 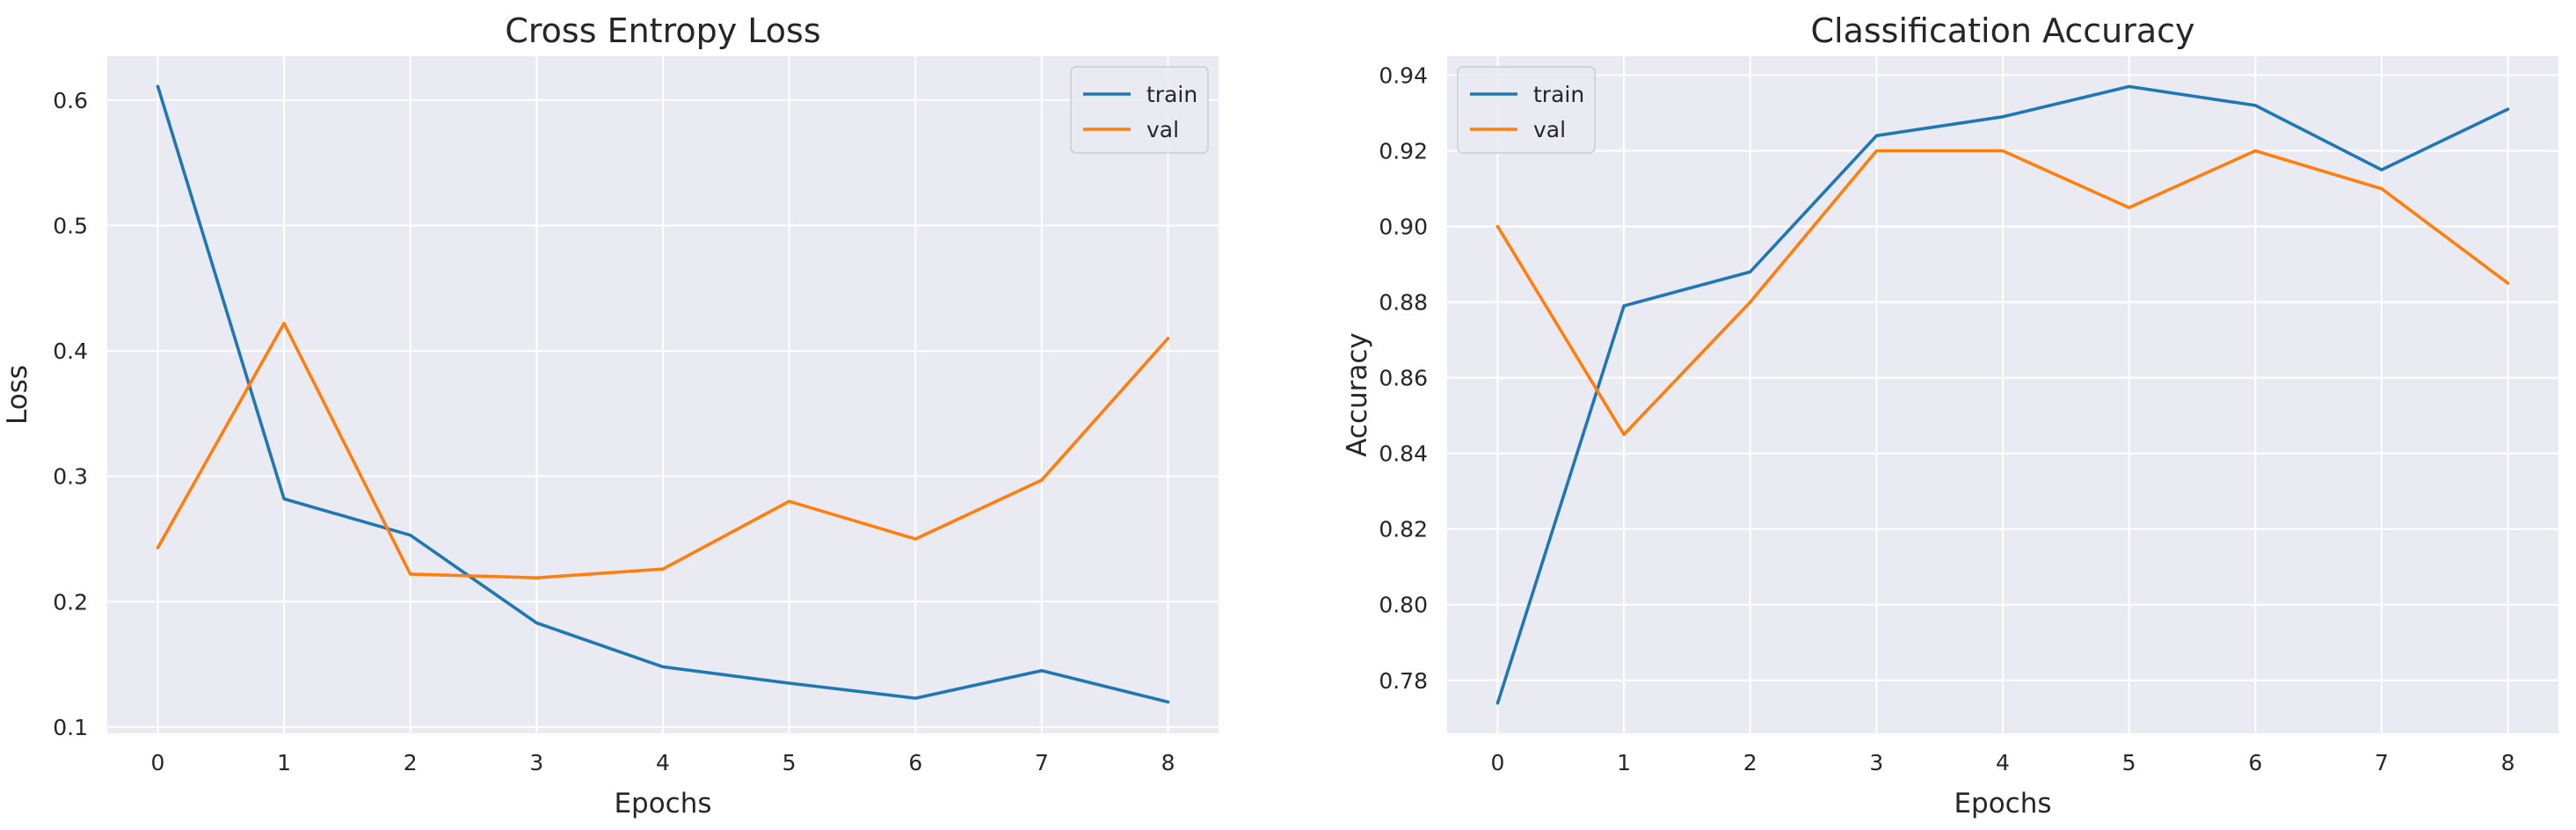 What do you see at coordinates (1403, 227) in the screenshot?
I see `y-tick-label: 0.90` at bounding box center [1403, 227].